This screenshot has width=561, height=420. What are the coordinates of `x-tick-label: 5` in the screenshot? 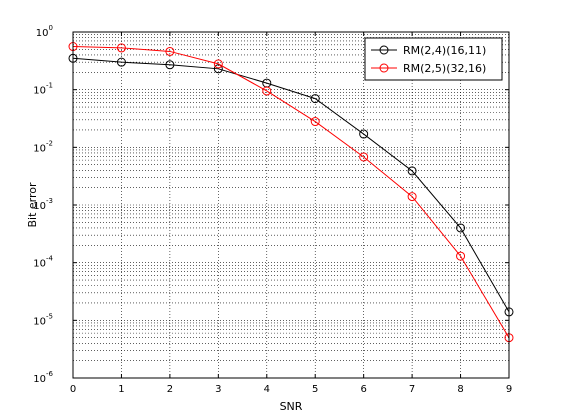 It's located at (315, 389).